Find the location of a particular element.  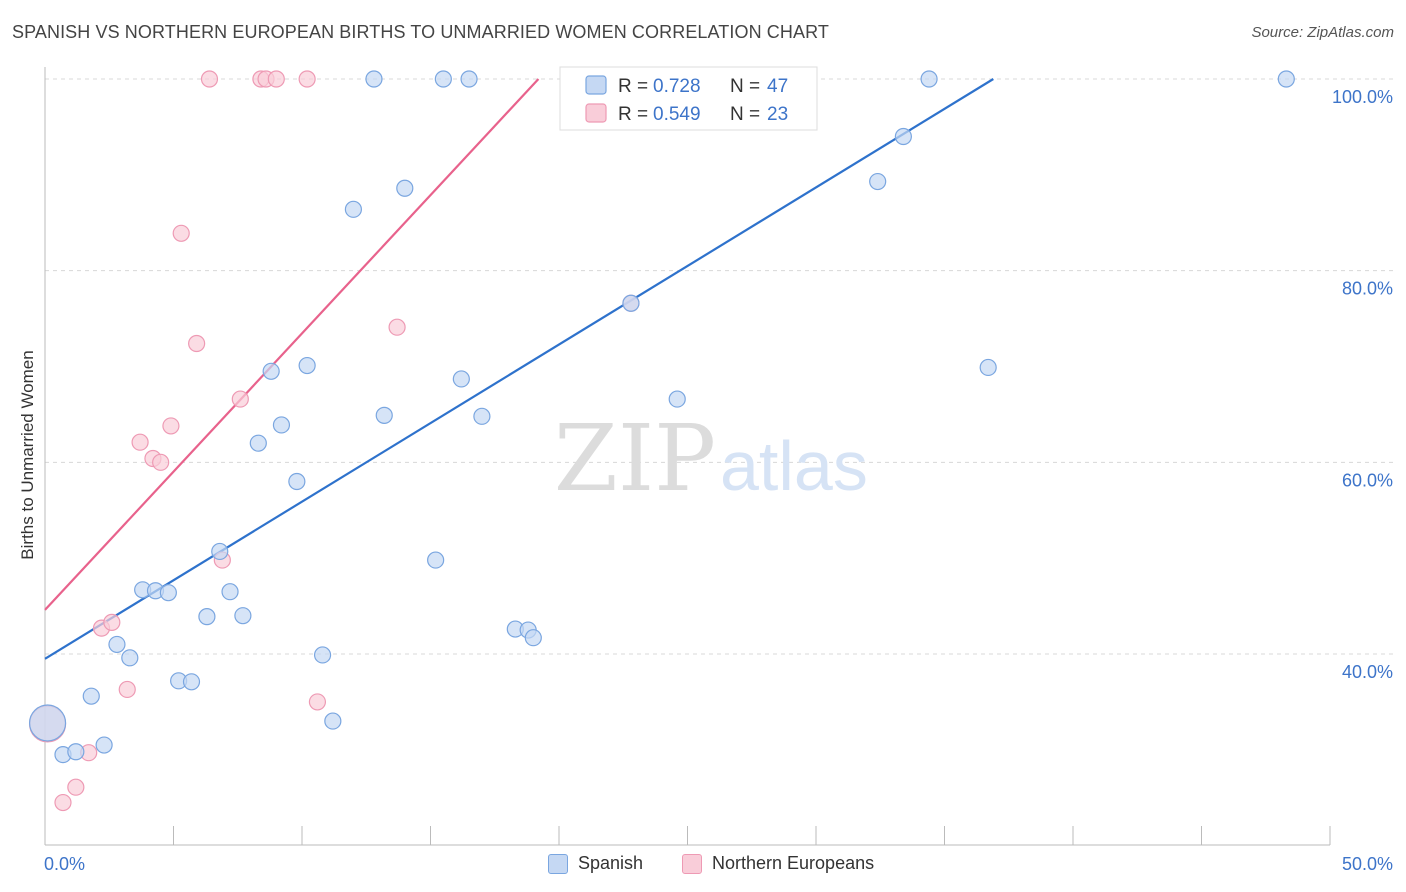

x-tick-label-1: 50.0% is located at coordinates (1367, 864).